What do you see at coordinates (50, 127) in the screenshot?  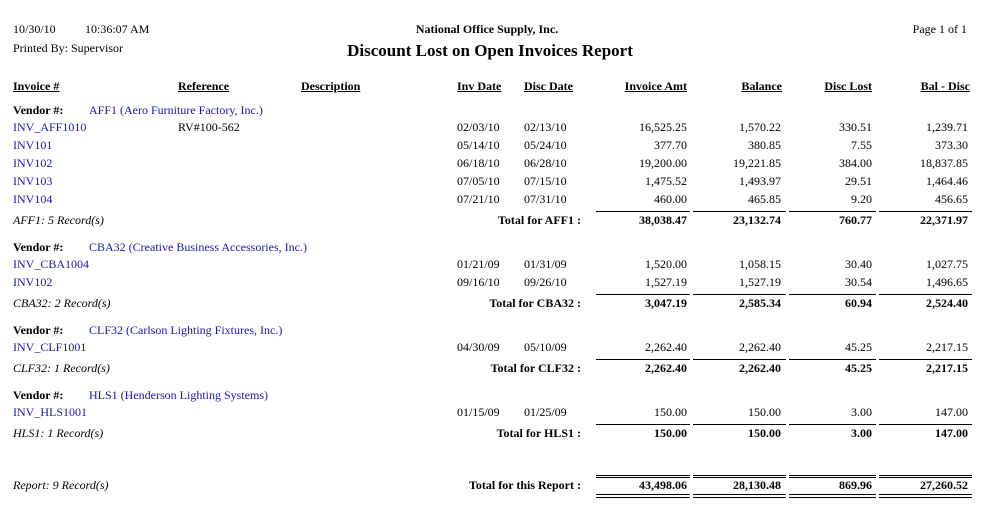 I see `invoice-number: INV_AFF1010` at bounding box center [50, 127].